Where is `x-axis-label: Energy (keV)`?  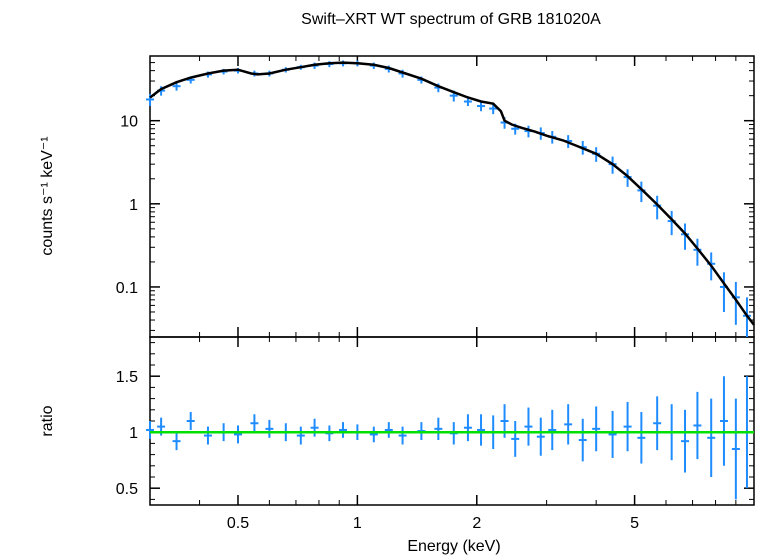 x-axis-label: Energy (keV) is located at coordinates (453, 546).